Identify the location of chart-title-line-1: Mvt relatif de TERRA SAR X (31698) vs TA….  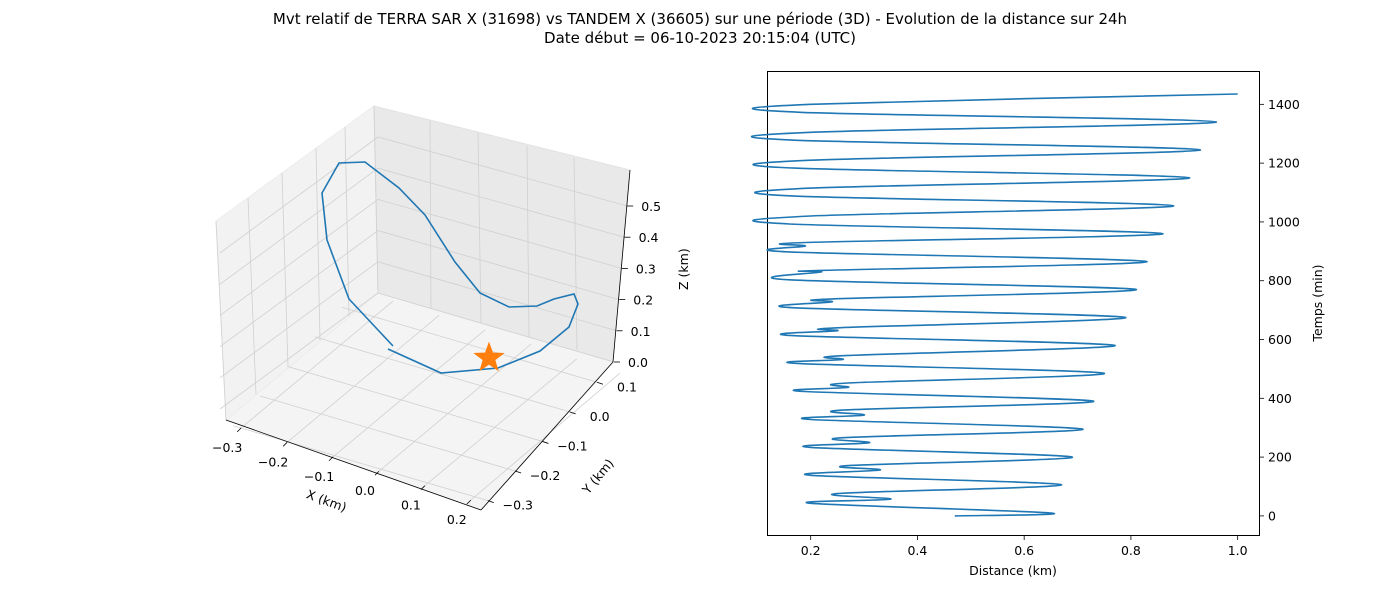
(700, 19).